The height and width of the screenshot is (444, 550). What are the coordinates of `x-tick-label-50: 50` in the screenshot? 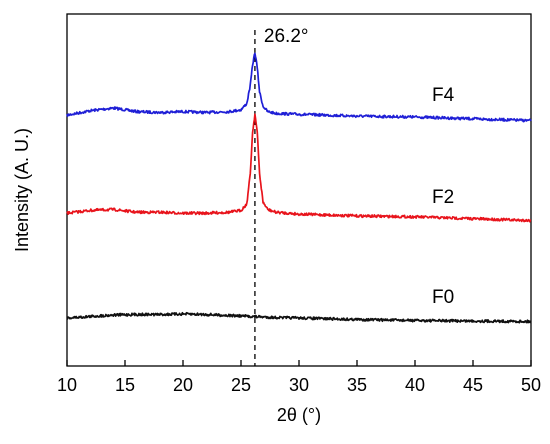 It's located at (531, 385).